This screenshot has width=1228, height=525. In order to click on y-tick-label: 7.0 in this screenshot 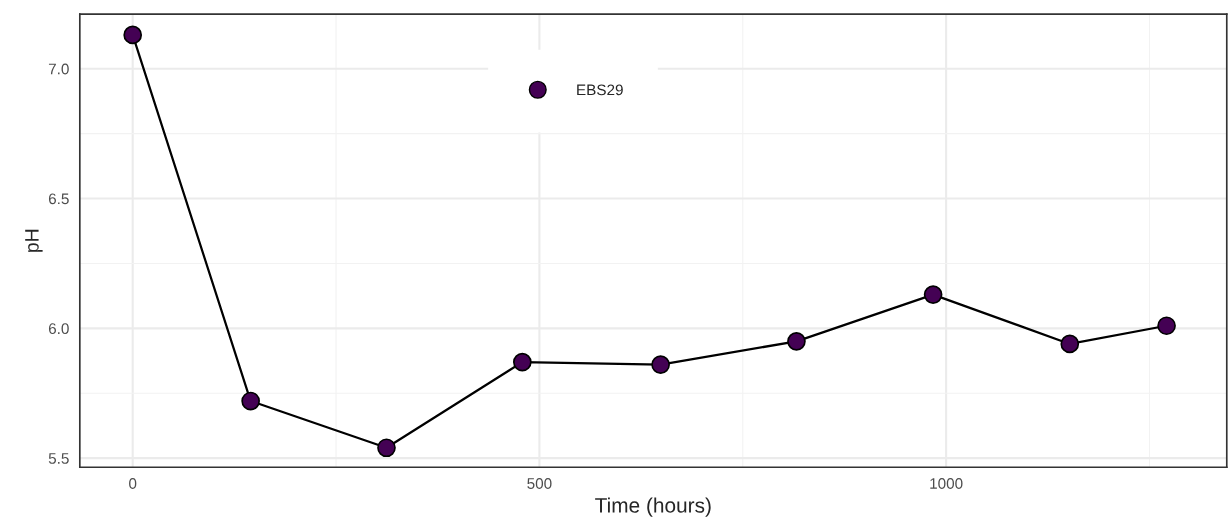, I will do `click(58, 69)`.